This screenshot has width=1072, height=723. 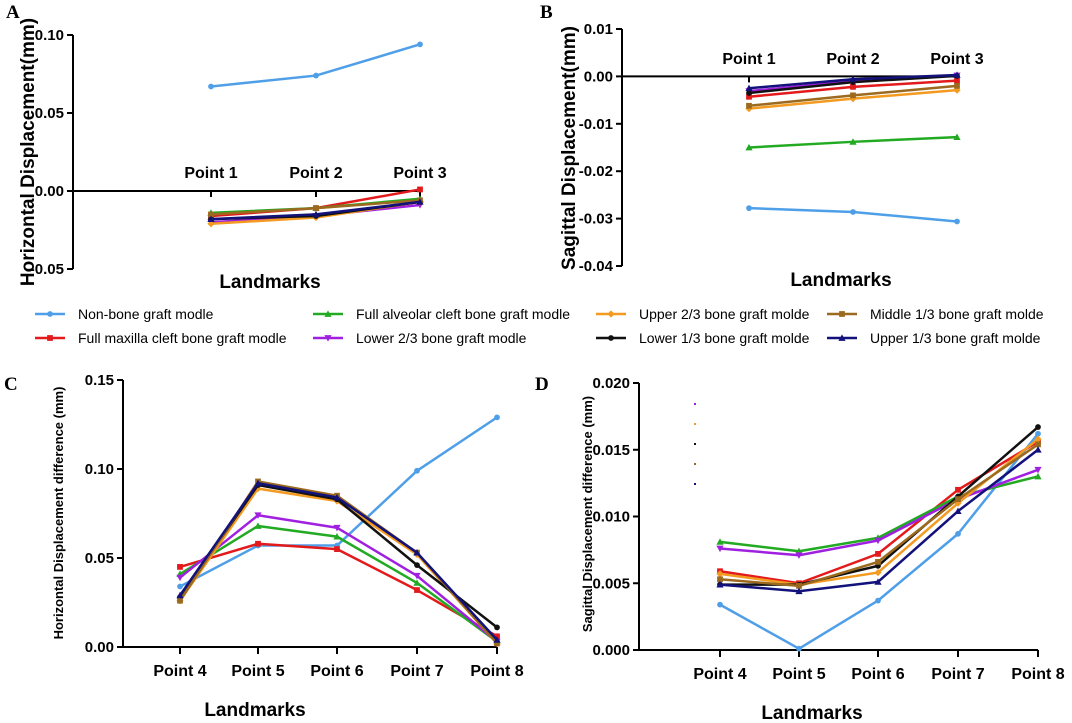 I want to click on y-tick-label: -0.03, so click(x=596, y=219).